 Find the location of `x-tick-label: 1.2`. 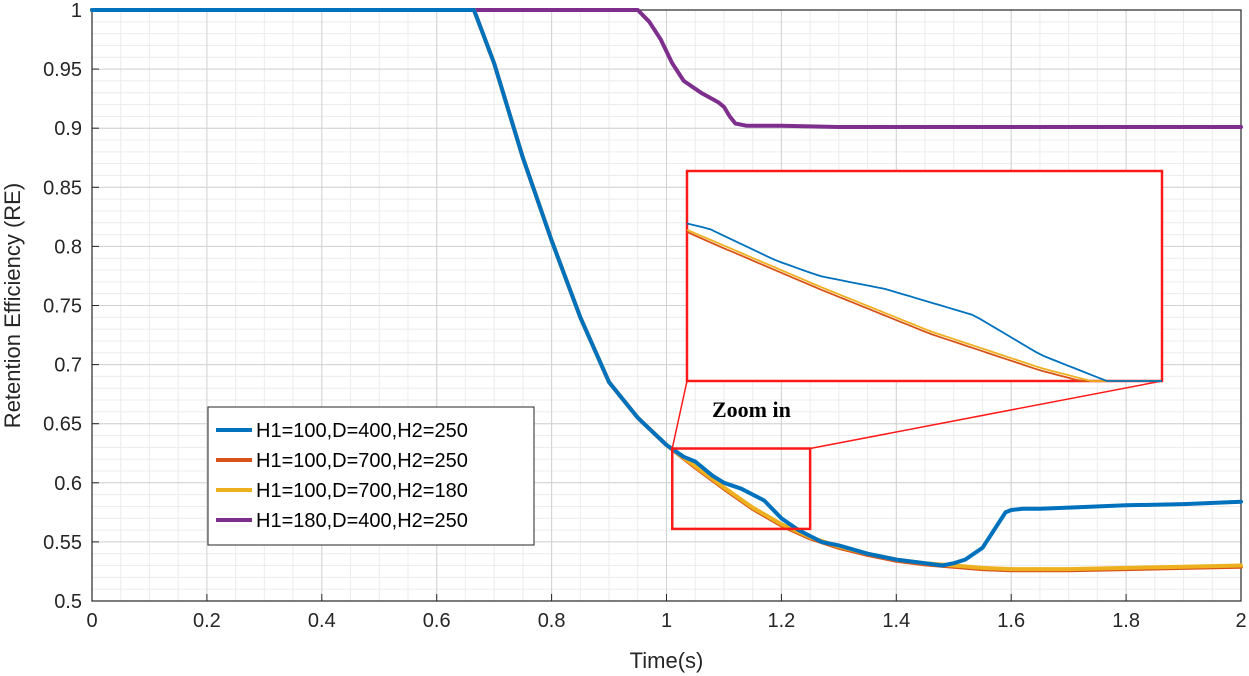

x-tick-label: 1.2 is located at coordinates (781, 621).